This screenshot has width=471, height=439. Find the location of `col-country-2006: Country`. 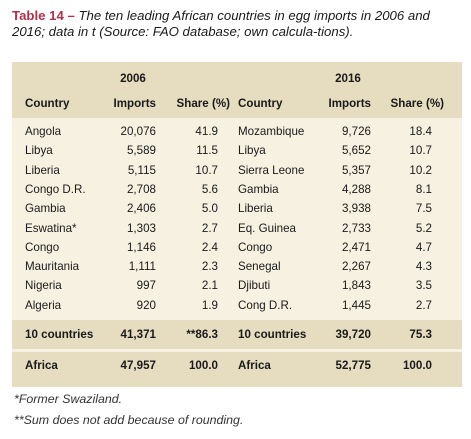

col-country-2006: Country is located at coordinates (47, 103).